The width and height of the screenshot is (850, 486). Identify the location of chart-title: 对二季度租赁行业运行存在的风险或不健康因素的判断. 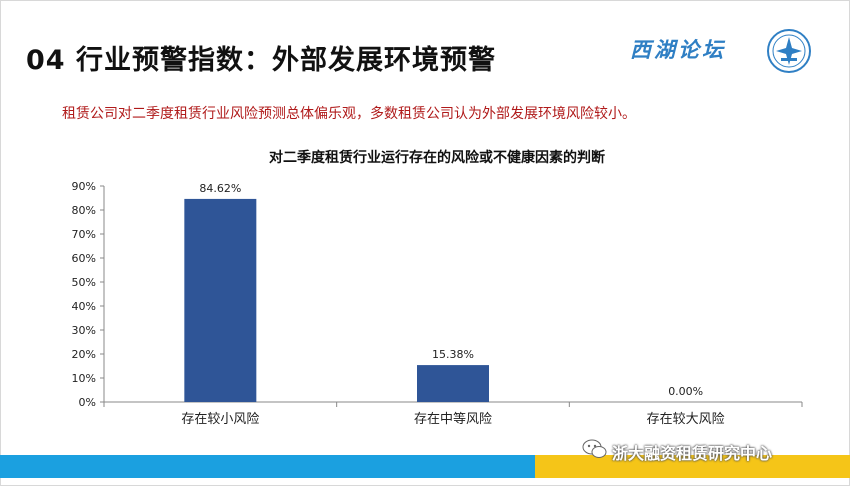
(437, 157).